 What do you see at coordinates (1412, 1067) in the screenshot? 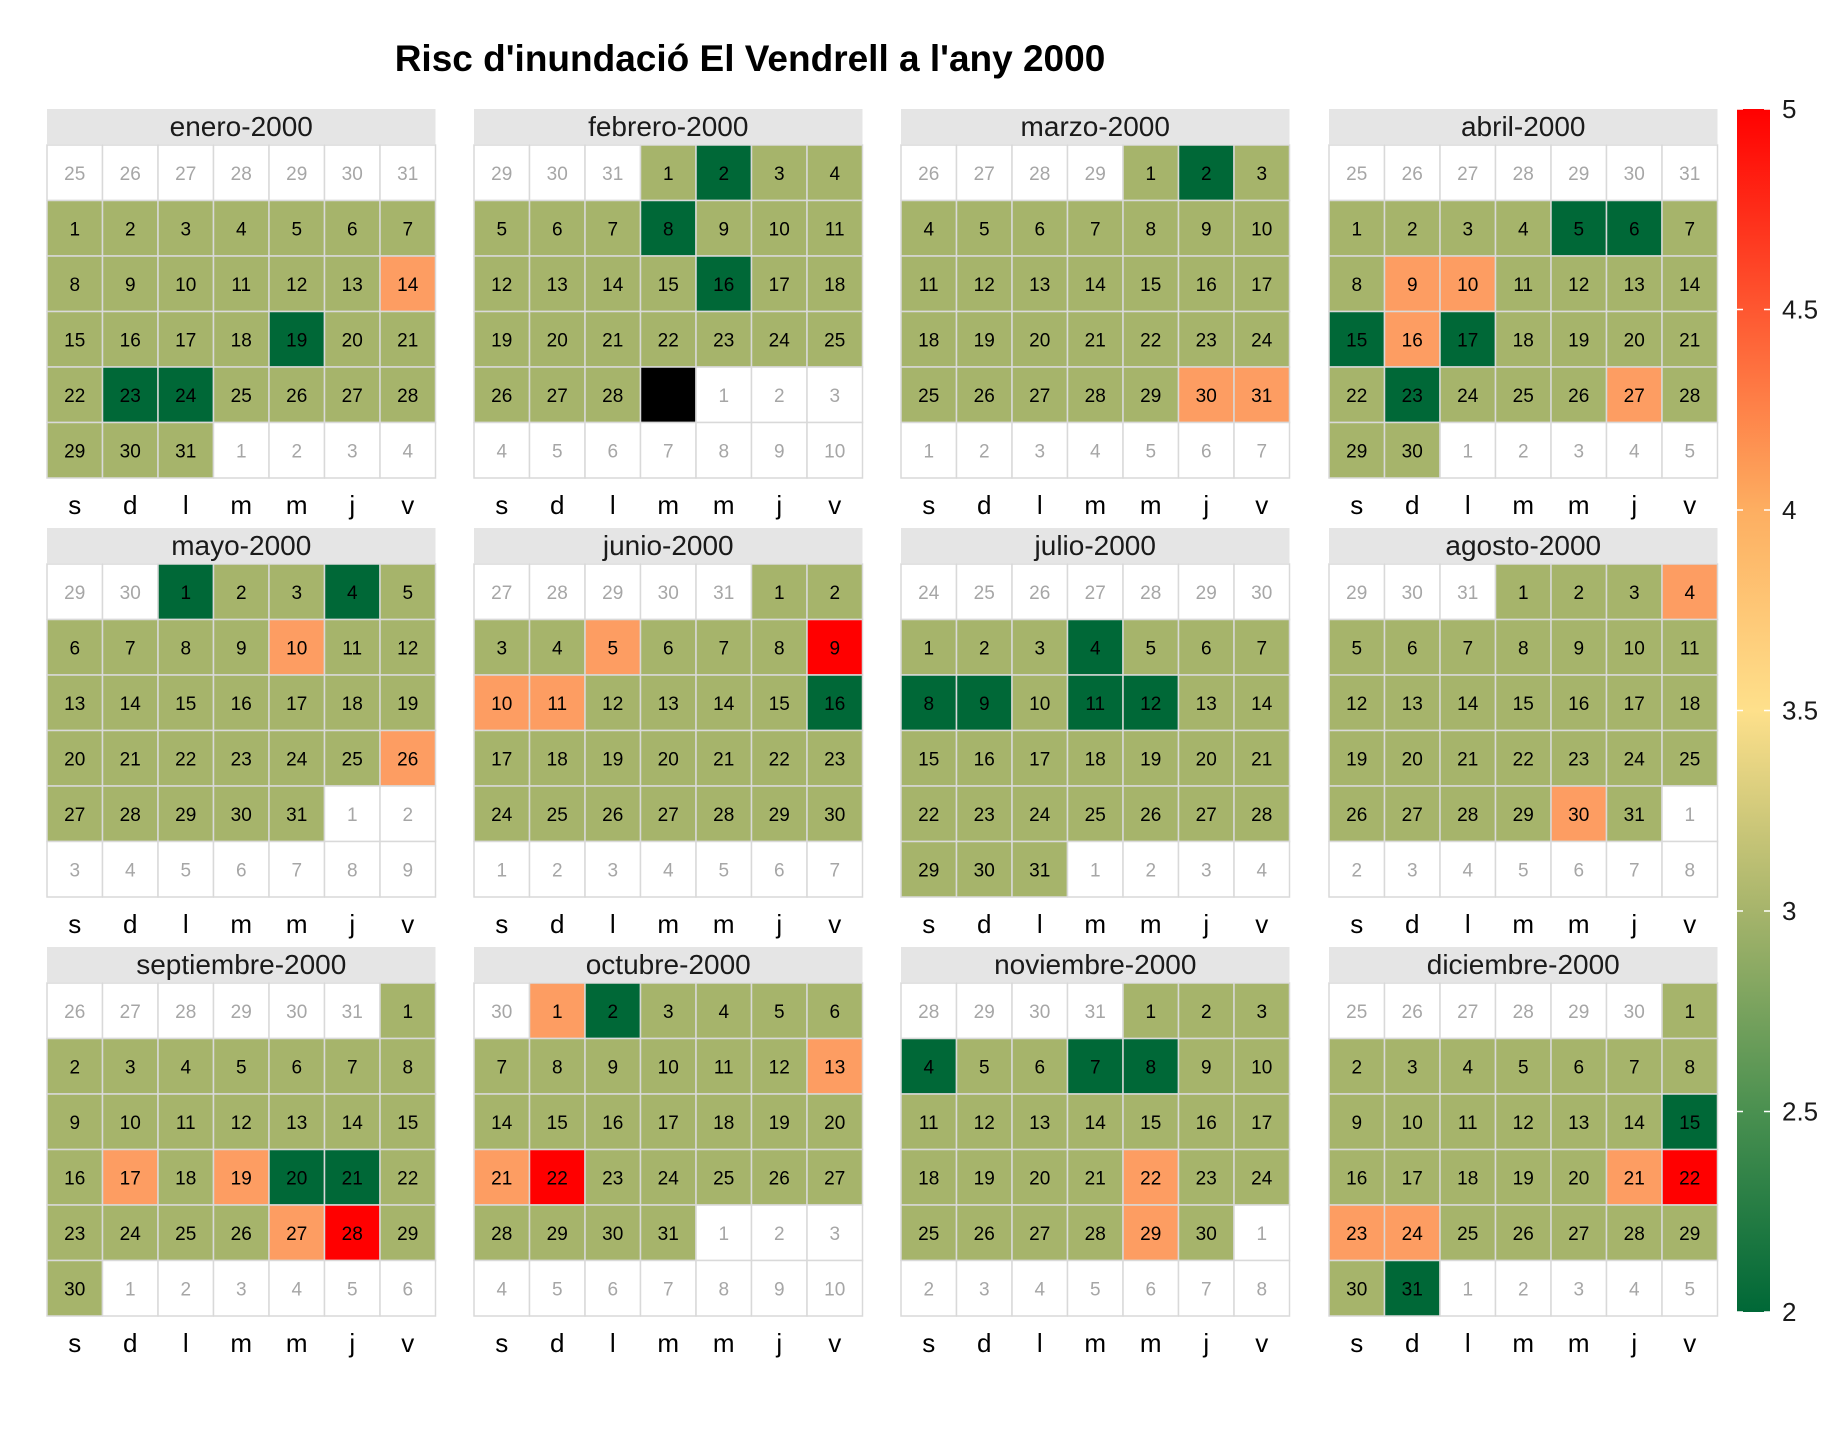
I see `day-label: 3` at bounding box center [1412, 1067].